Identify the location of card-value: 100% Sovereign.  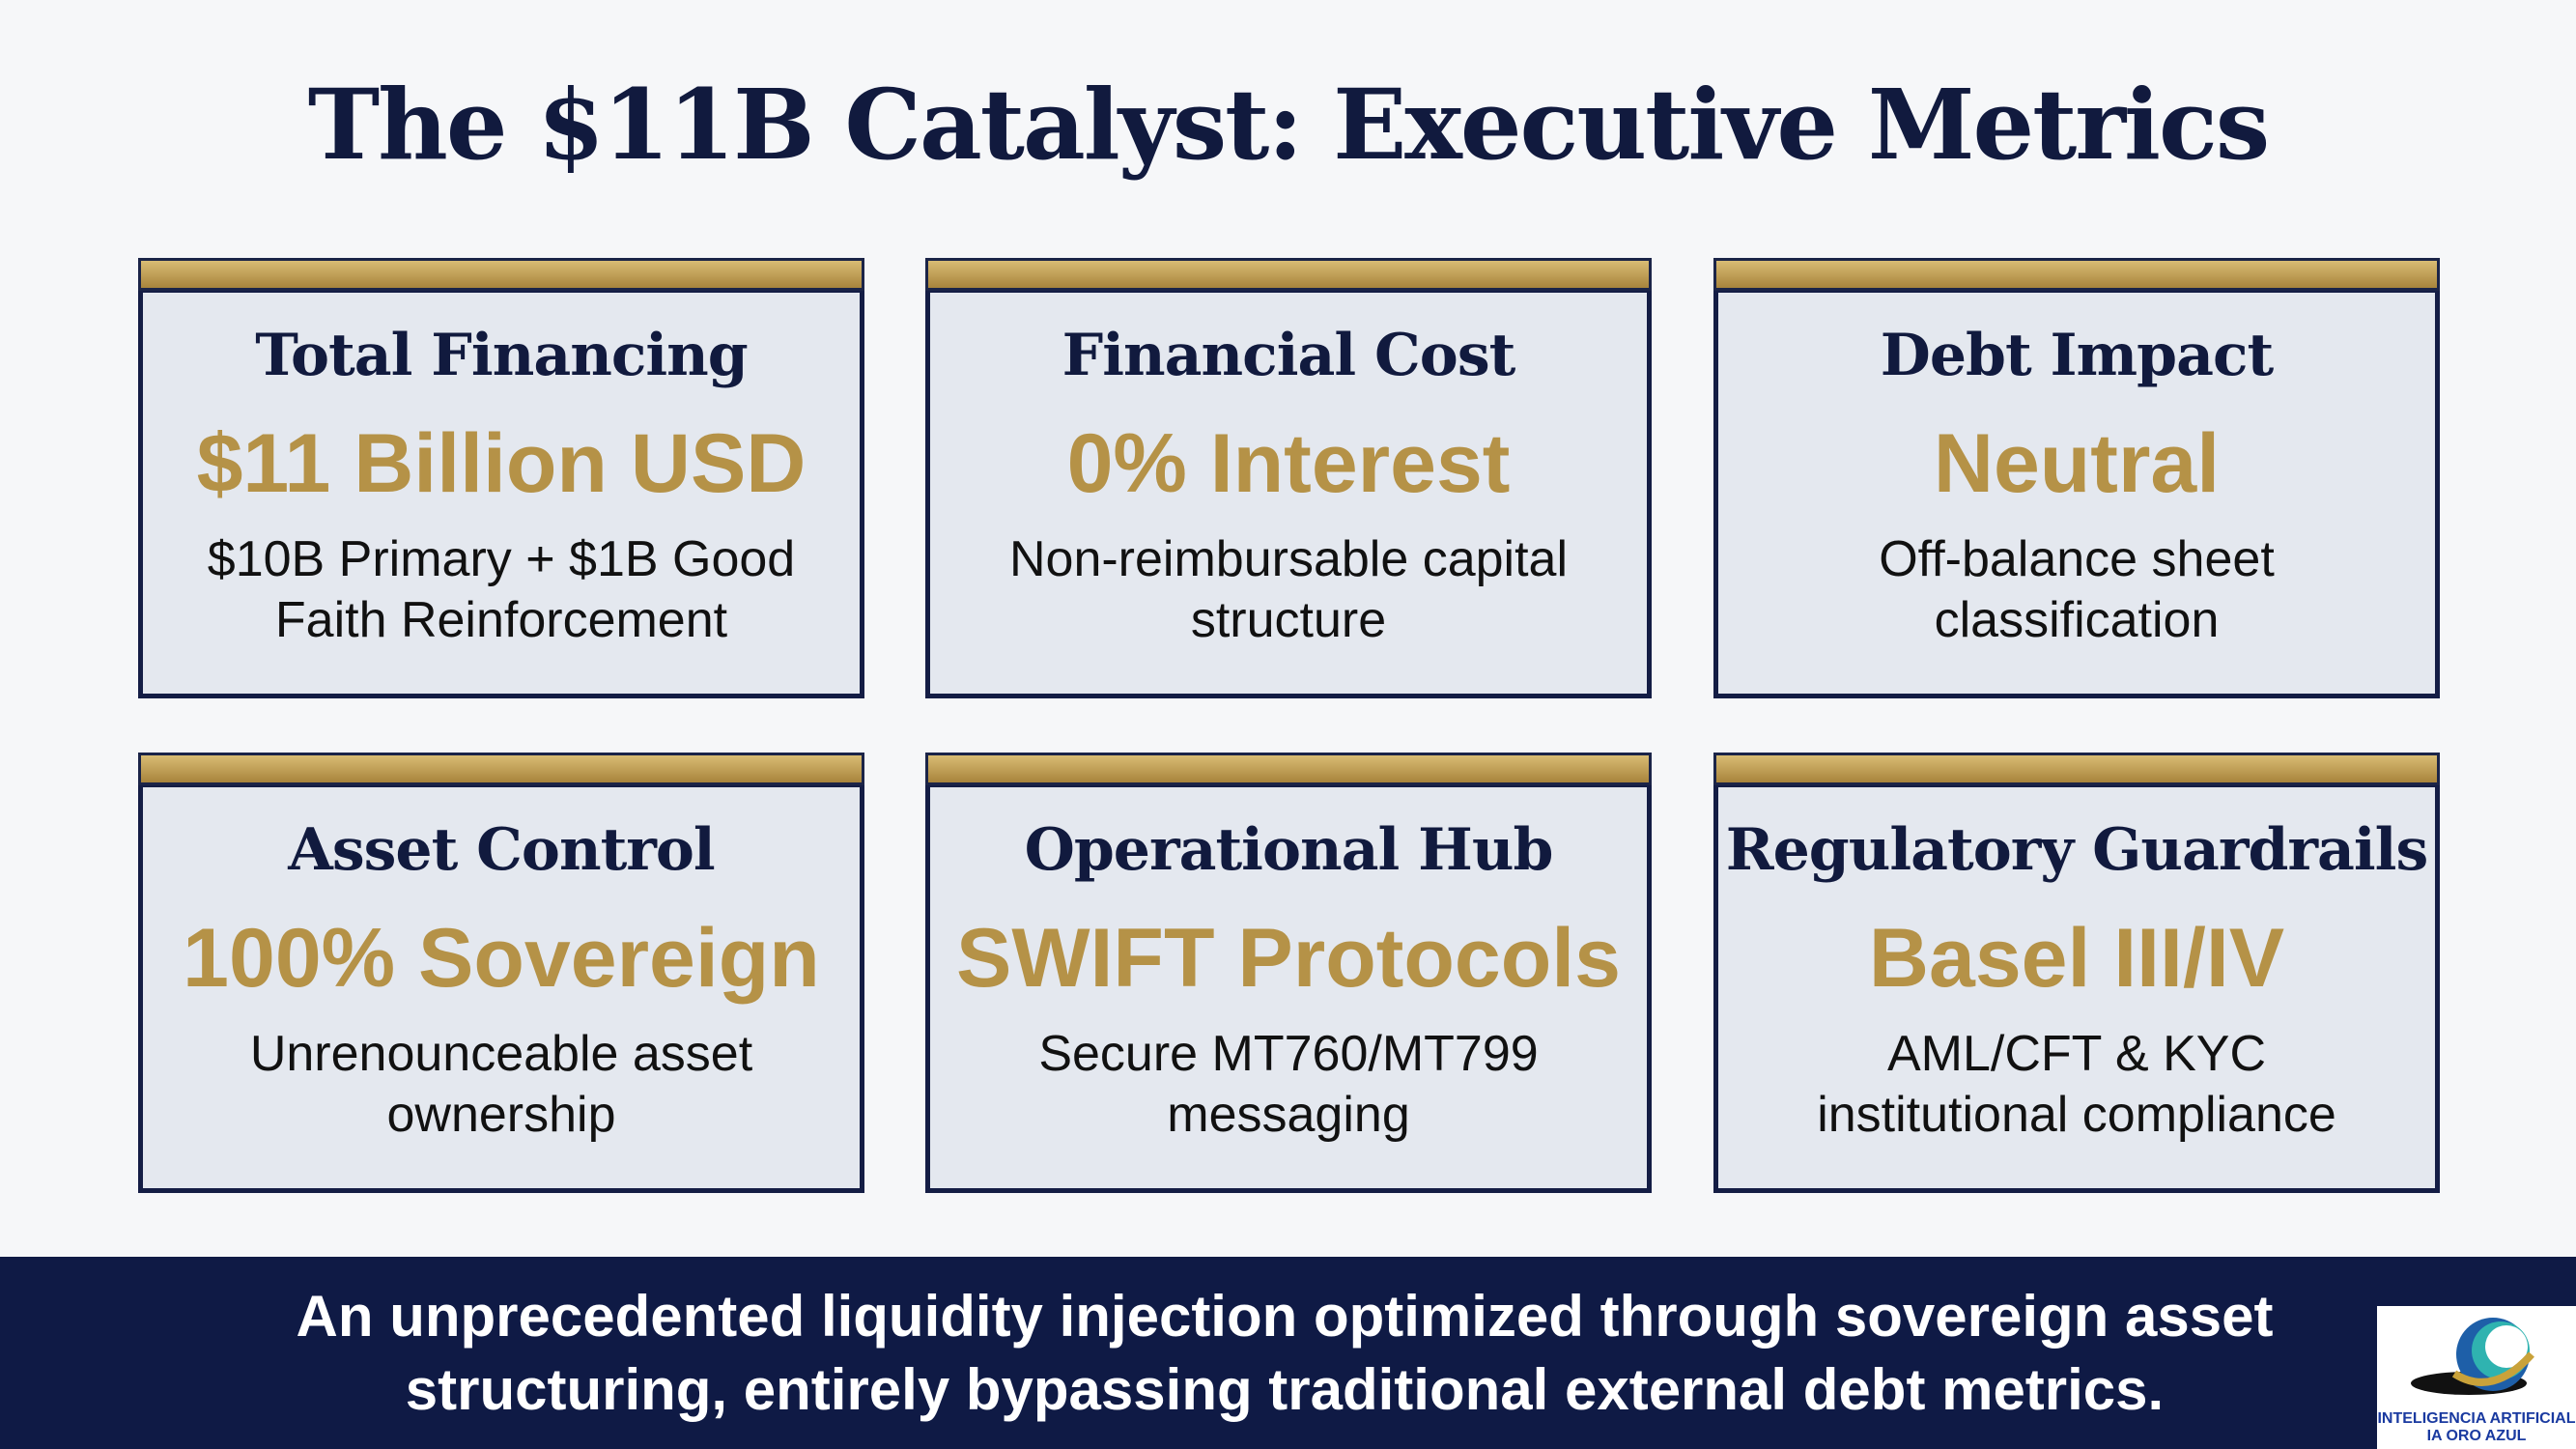
(501, 958).